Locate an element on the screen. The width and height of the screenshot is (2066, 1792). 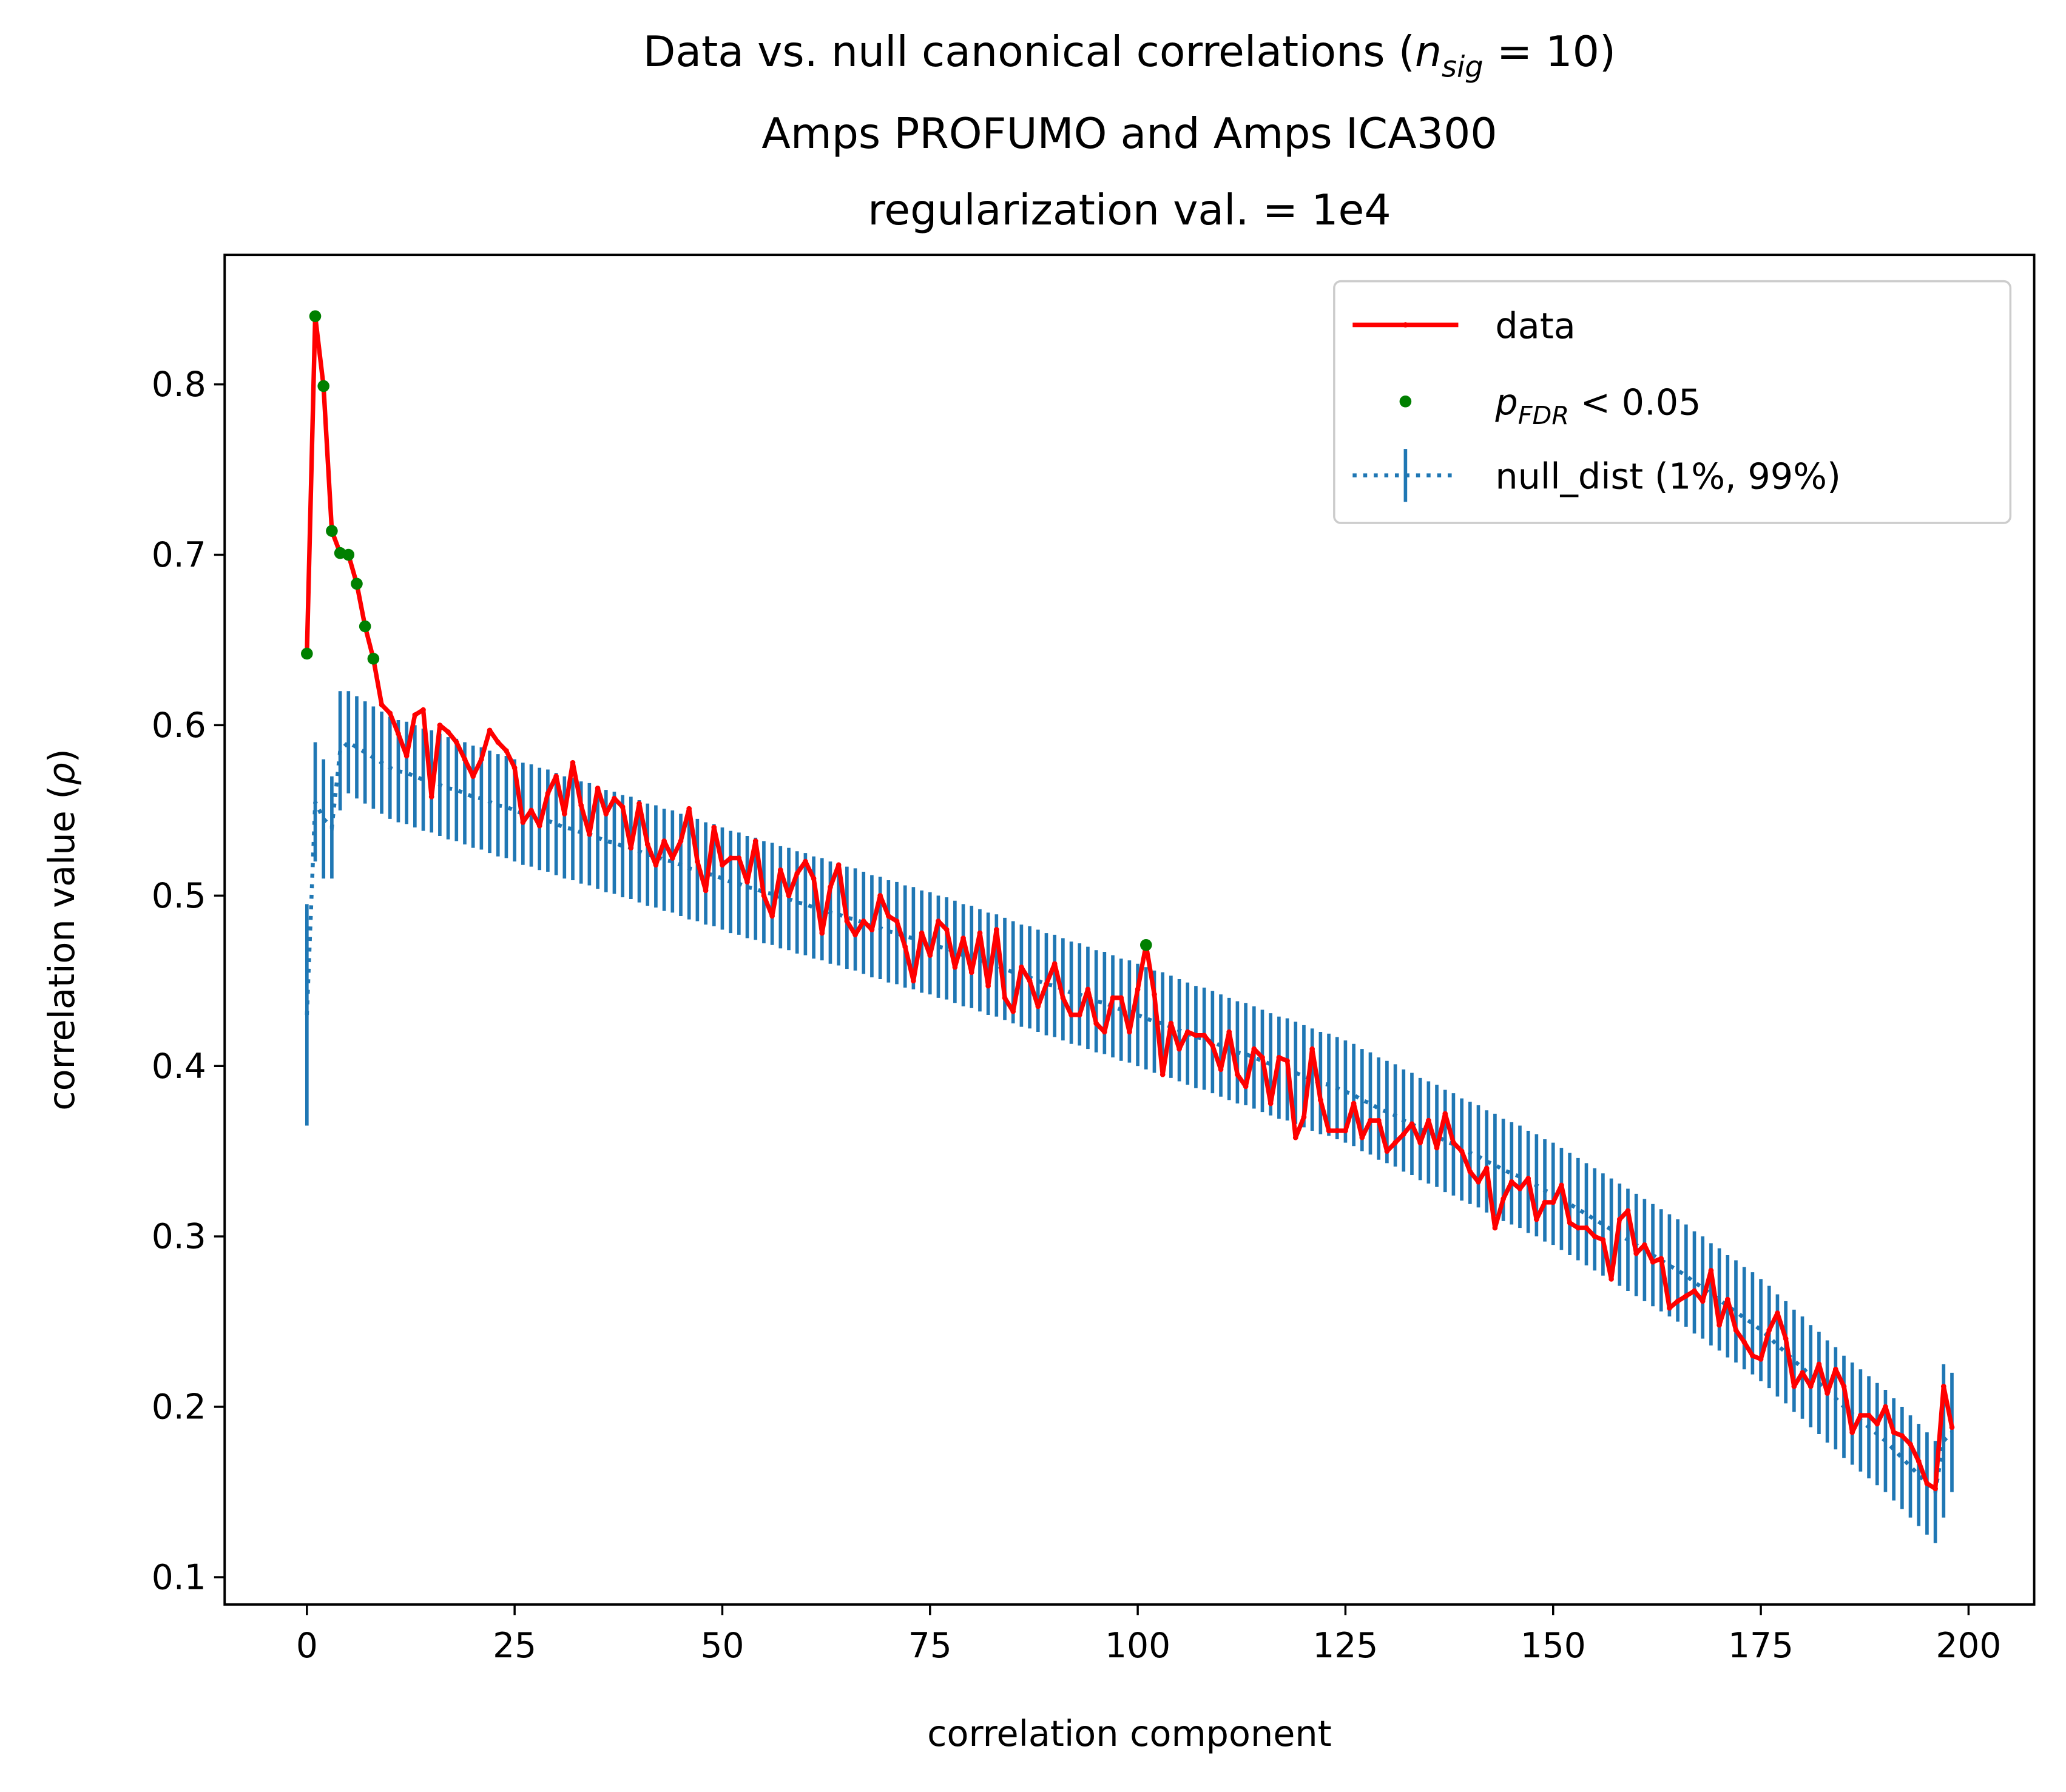
legend-key is located at coordinates (1405, 325).